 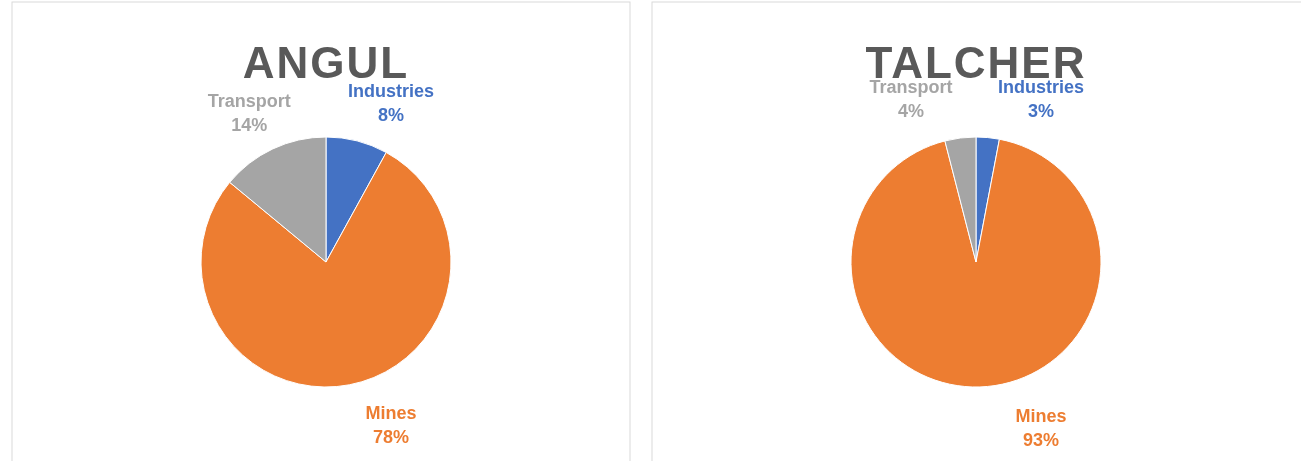 I want to click on slice-label: Industries, so click(x=391, y=91).